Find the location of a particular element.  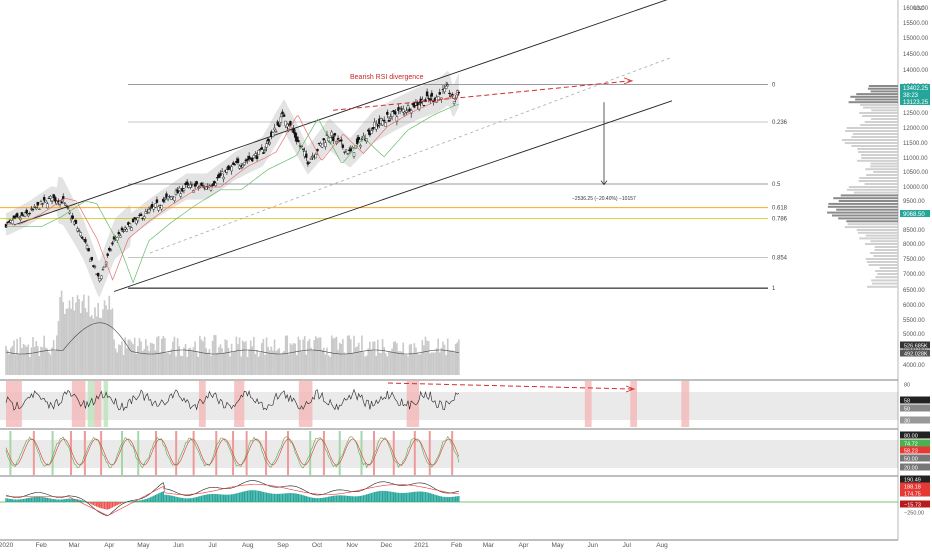

pane-tick-label: 492.028K is located at coordinates (916, 355).